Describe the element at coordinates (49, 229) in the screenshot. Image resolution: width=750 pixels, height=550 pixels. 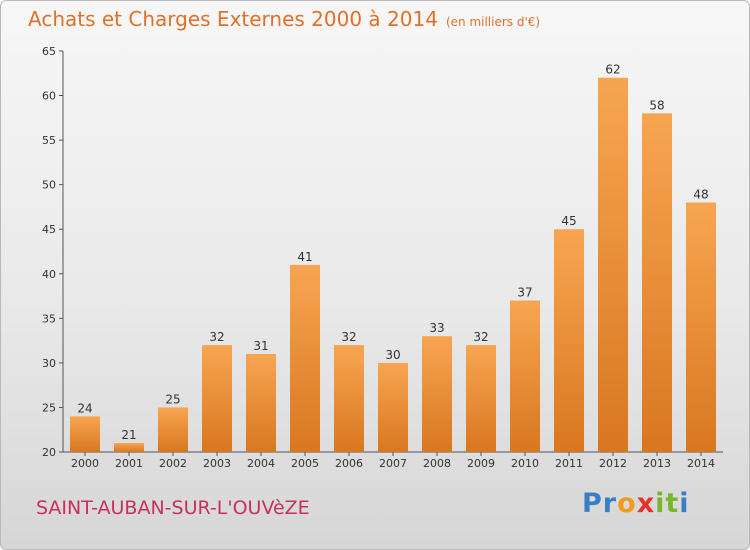
I see `y-tick-label: 45` at that location.